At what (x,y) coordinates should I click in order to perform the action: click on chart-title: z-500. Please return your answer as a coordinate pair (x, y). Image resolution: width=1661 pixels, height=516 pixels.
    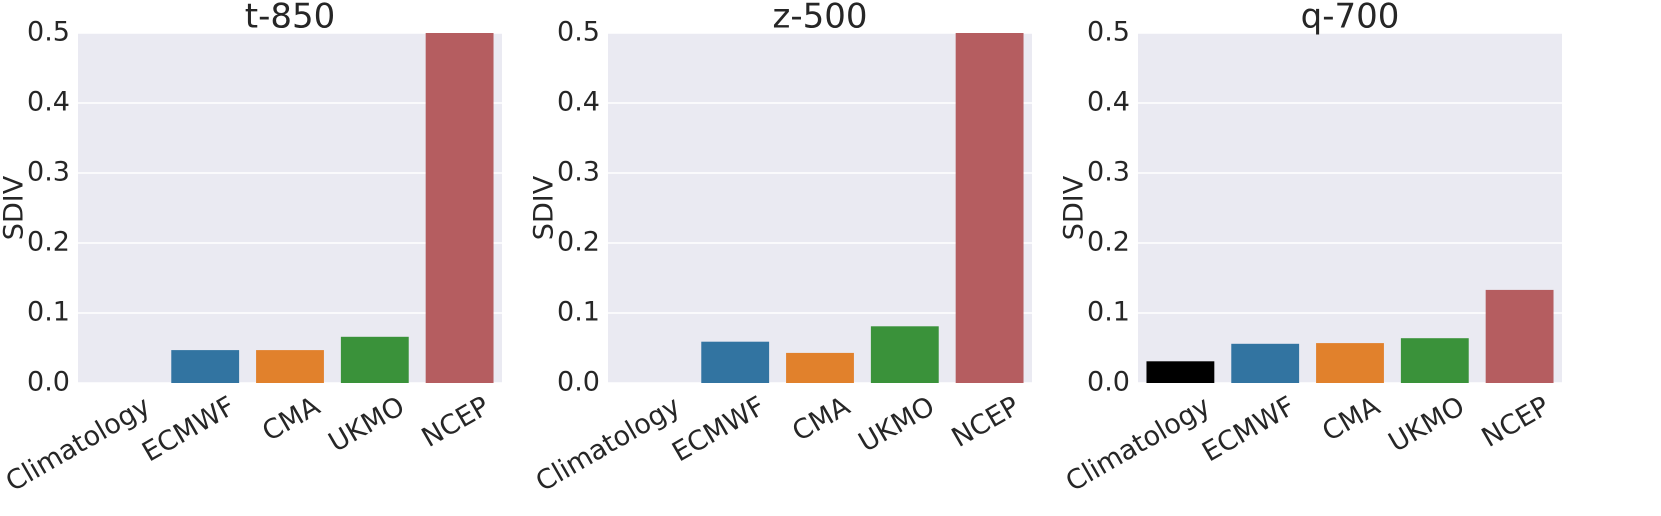
    Looking at the image, I should click on (819, 18).